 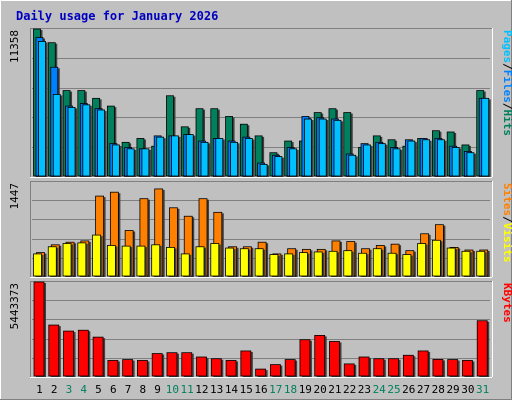 What do you see at coordinates (14, 196) in the screenshot?
I see `y-max-label: 1447` at bounding box center [14, 196].